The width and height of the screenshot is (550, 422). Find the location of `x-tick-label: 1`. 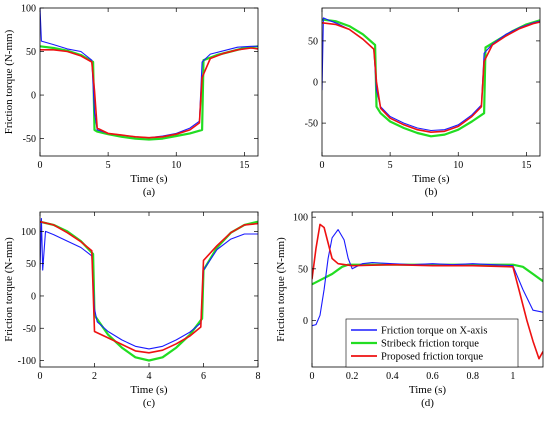

x-tick-label: 1 is located at coordinates (512, 376).